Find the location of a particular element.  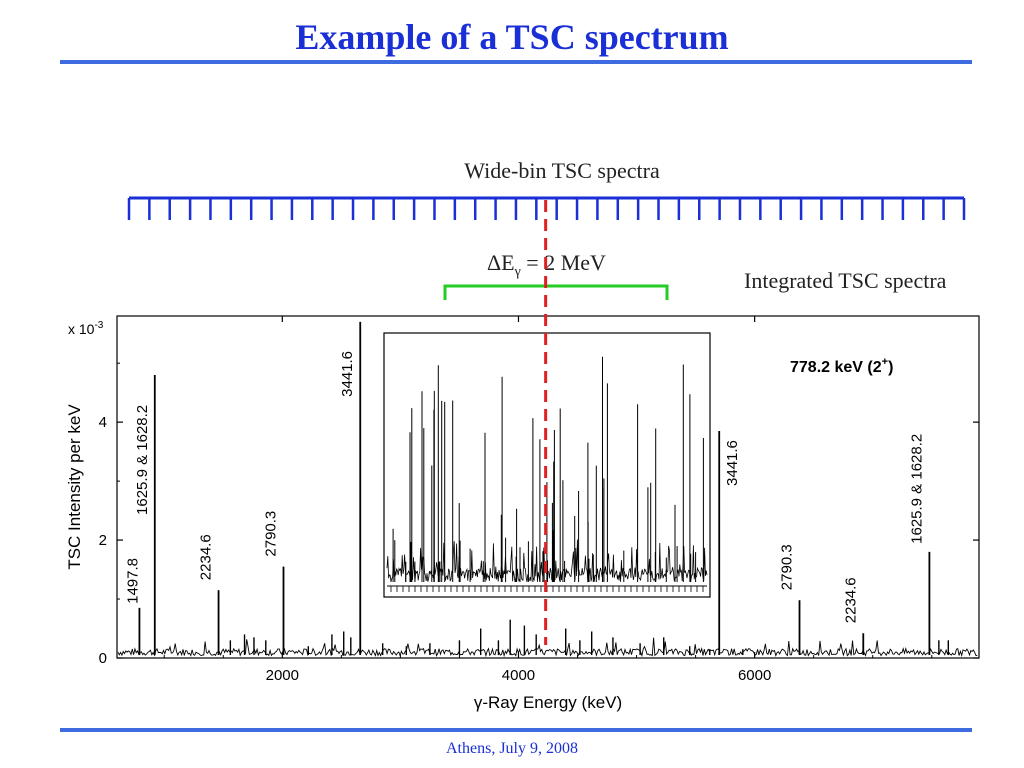

slide-title: Example of a TSC spectrum is located at coordinates (512, 37).